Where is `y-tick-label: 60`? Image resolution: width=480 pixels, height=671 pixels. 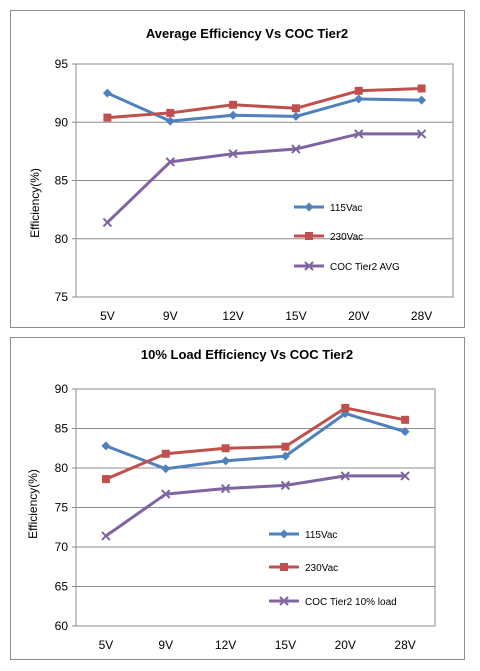 y-tick-label: 60 is located at coordinates (62, 626).